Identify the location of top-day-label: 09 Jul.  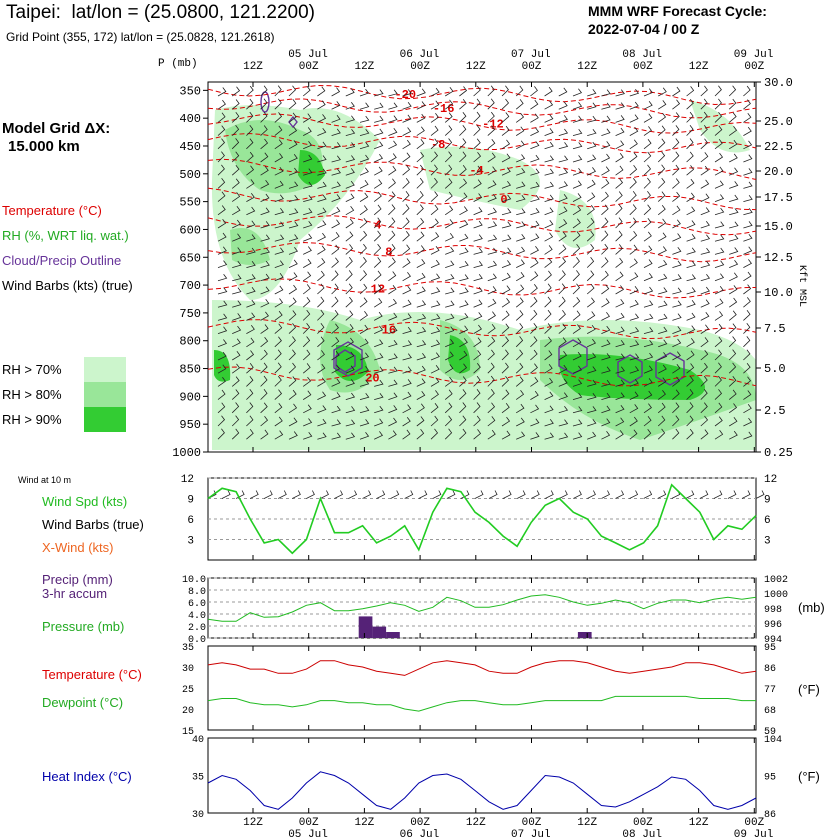
(754, 55).